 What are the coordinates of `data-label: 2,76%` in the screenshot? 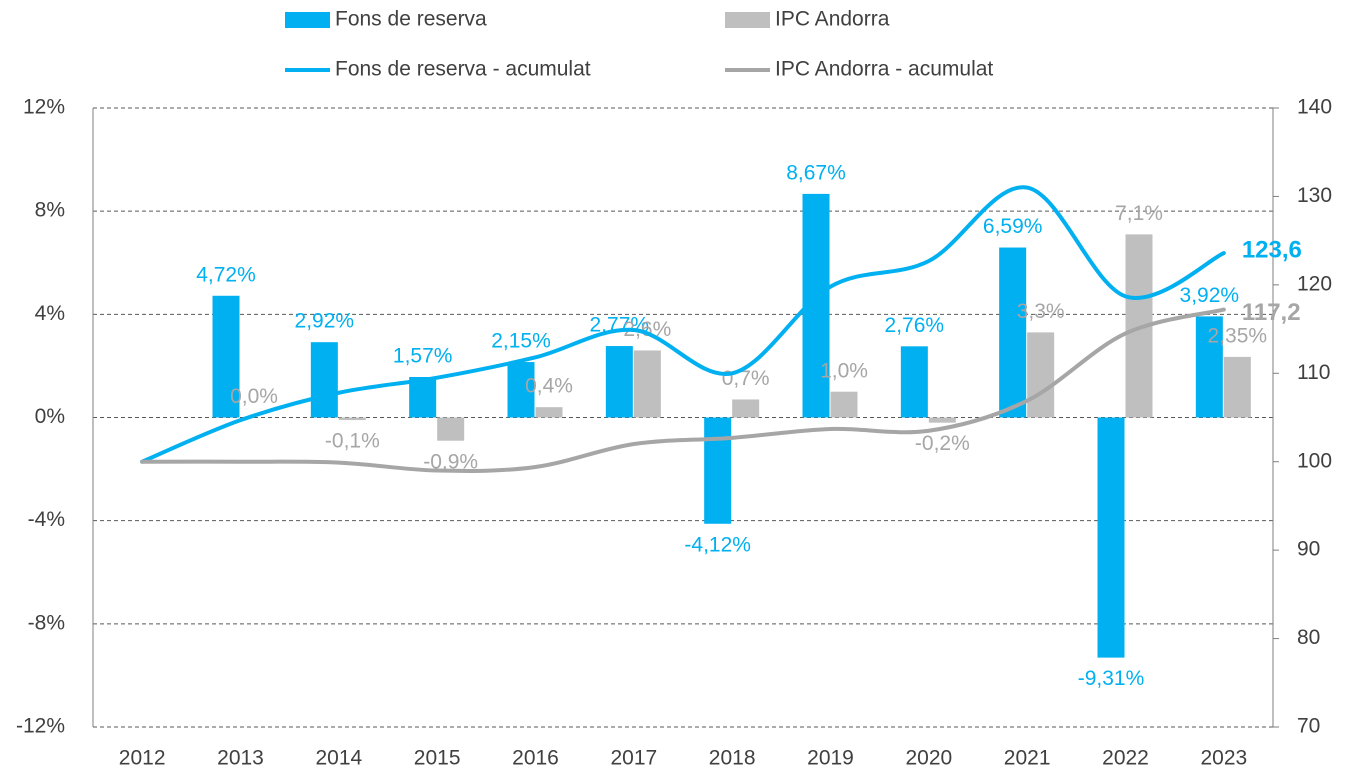 It's located at (915, 325).